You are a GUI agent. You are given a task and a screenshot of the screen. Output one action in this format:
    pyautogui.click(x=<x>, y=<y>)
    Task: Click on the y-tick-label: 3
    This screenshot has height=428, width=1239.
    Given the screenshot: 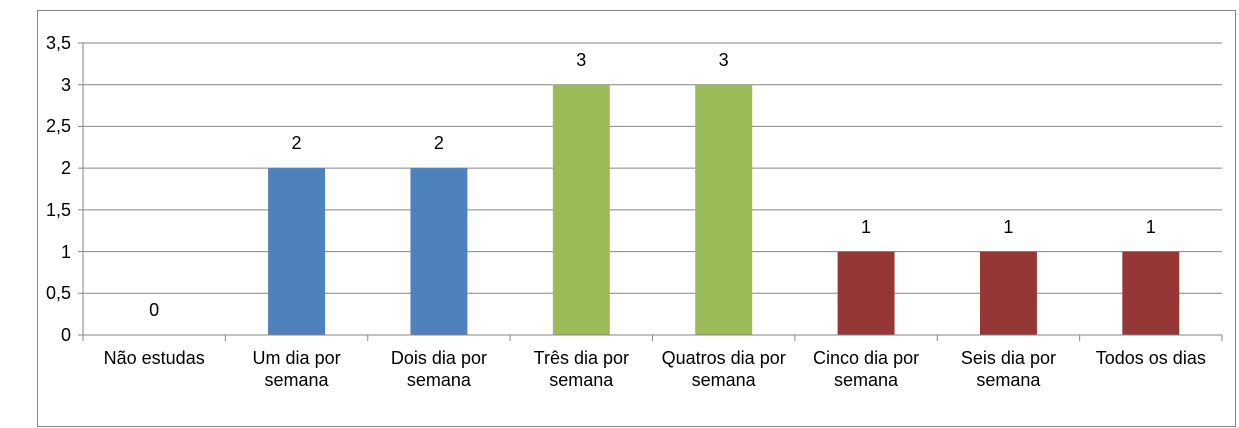 What is the action you would take?
    pyautogui.click(x=65, y=84)
    